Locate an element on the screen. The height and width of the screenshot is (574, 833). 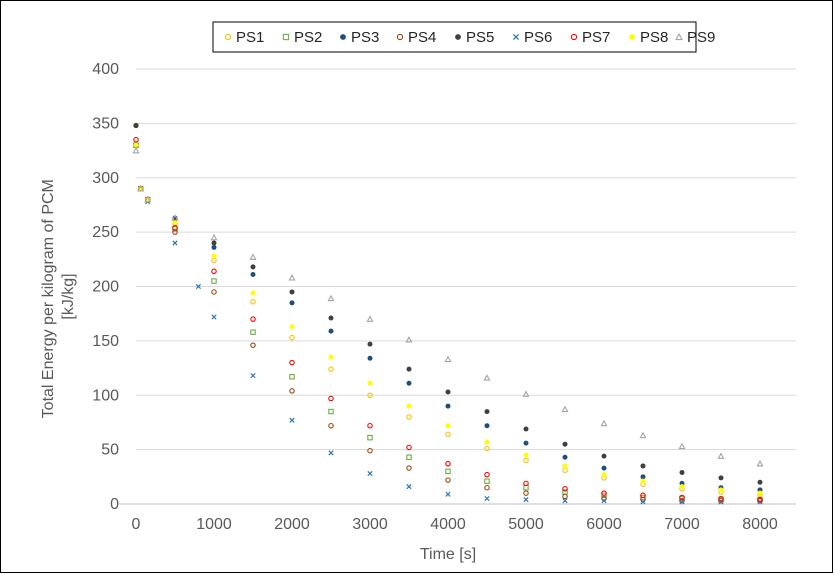
legend-label-ps9: PS9 is located at coordinates (701, 37).